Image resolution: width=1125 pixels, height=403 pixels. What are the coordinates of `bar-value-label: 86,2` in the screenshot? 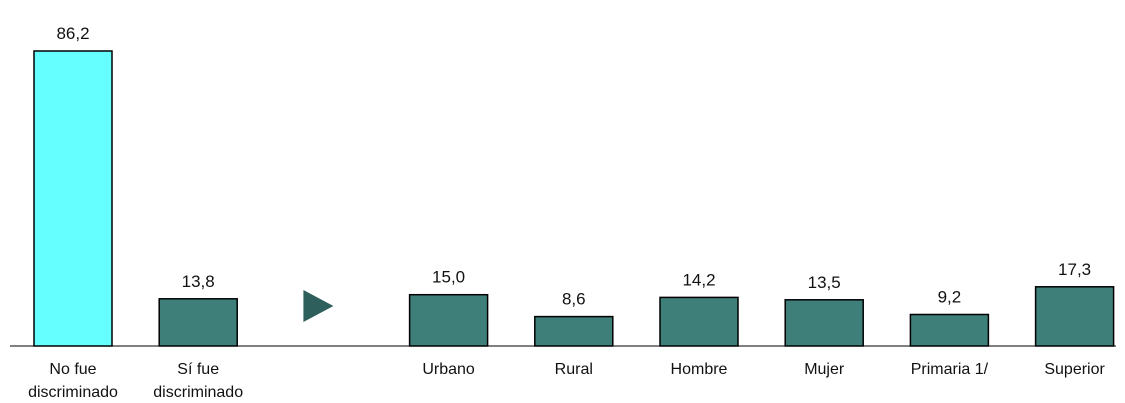 It's located at (72, 33).